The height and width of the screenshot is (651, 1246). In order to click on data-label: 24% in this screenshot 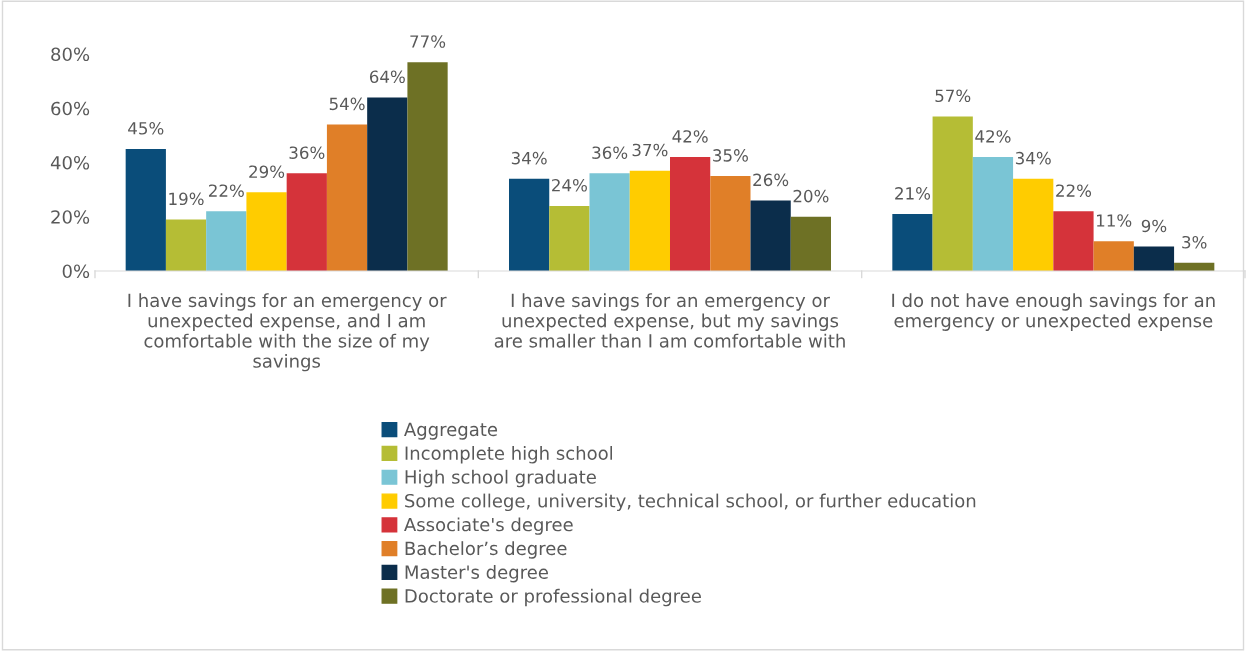, I will do `click(569, 185)`.